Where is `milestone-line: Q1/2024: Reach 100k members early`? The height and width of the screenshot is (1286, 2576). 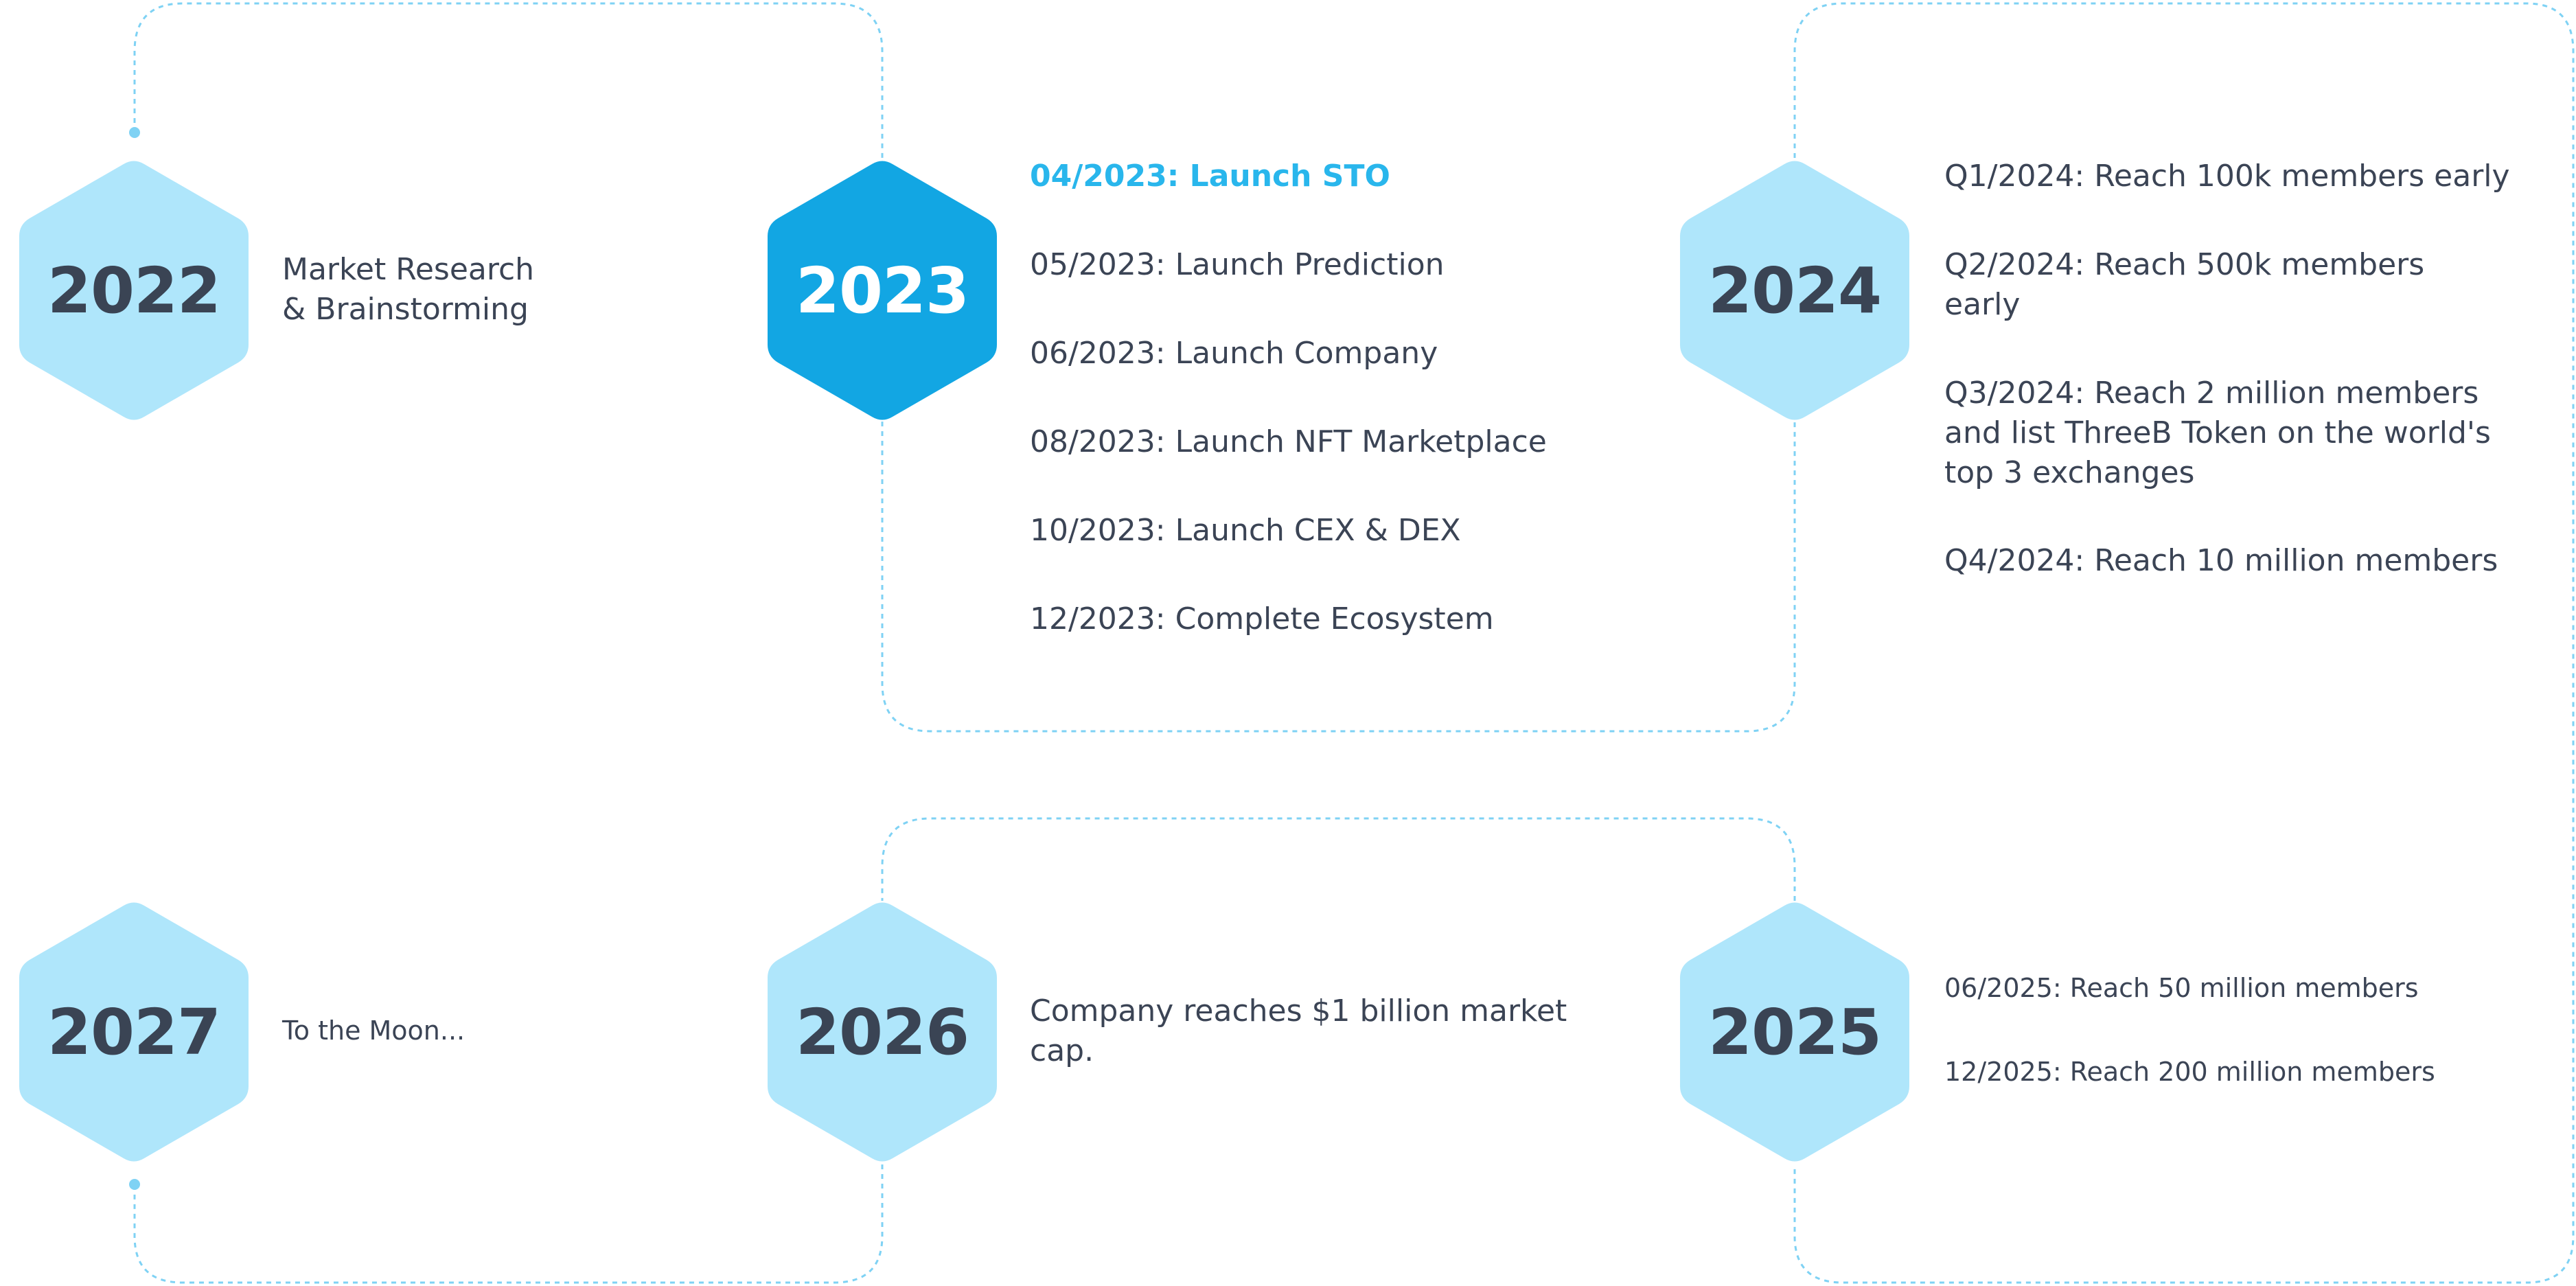
milestone-line: Q1/2024: Reach 100k members early is located at coordinates (2227, 177).